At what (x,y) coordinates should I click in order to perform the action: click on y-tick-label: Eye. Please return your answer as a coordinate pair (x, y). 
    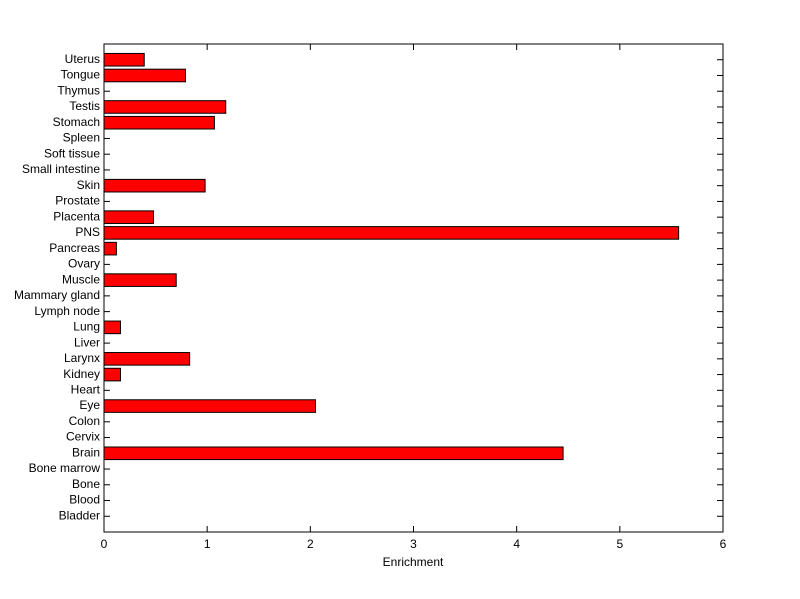
    Looking at the image, I should click on (89, 405).